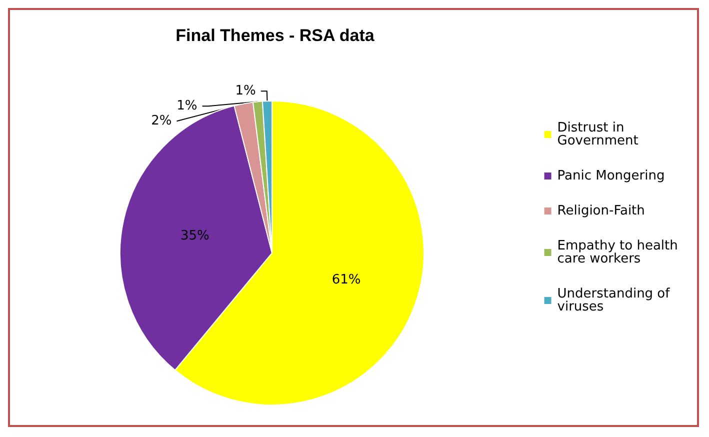 The image size is (709, 437). I want to click on chart-title: Final Themes - RSA data, so click(275, 35).